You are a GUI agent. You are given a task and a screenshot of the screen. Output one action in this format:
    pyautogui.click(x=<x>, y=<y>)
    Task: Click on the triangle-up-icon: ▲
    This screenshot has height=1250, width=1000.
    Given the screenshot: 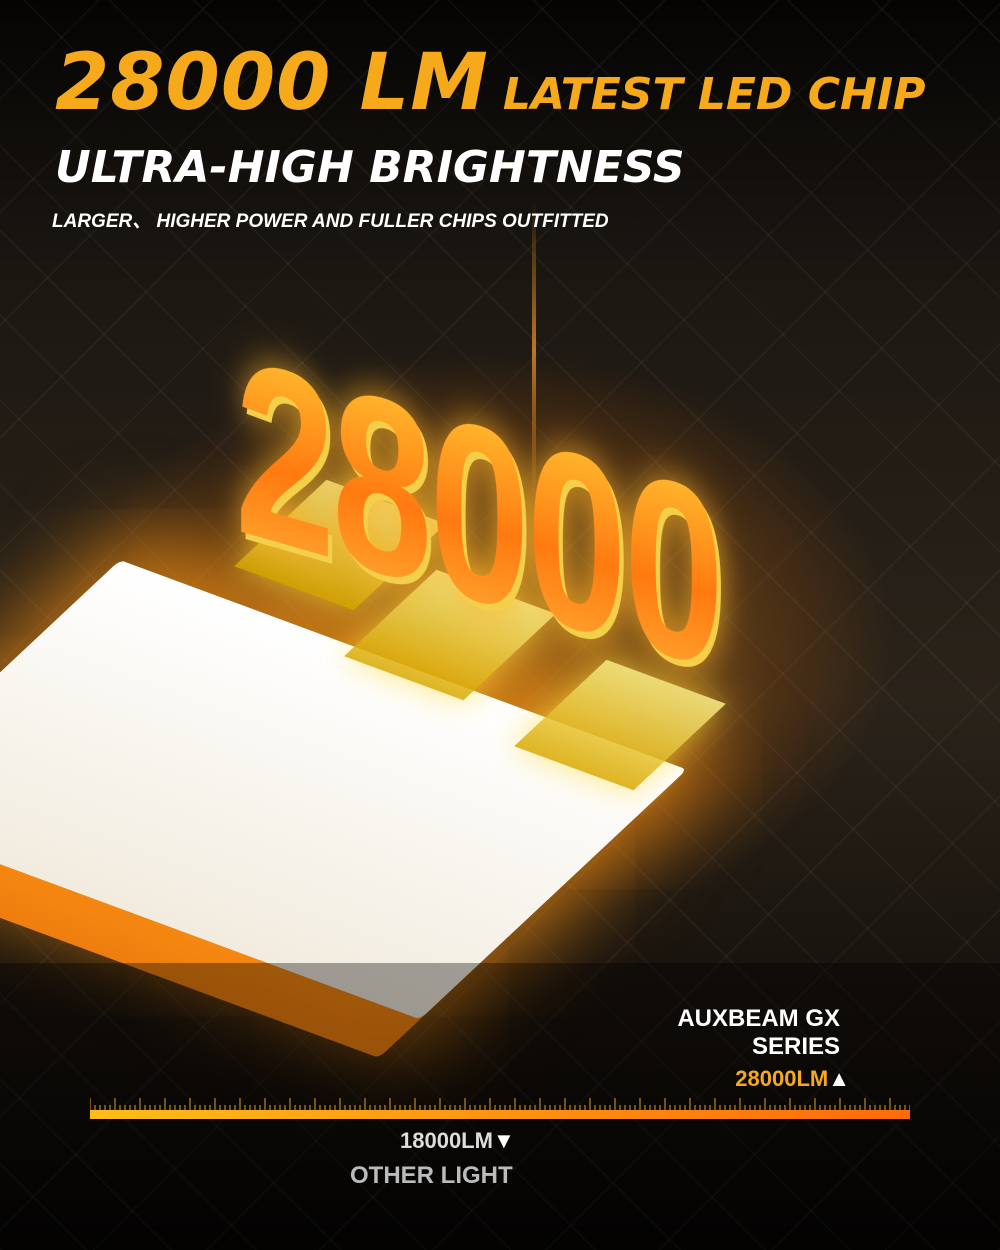 What is the action you would take?
    pyautogui.click(x=839, y=1078)
    